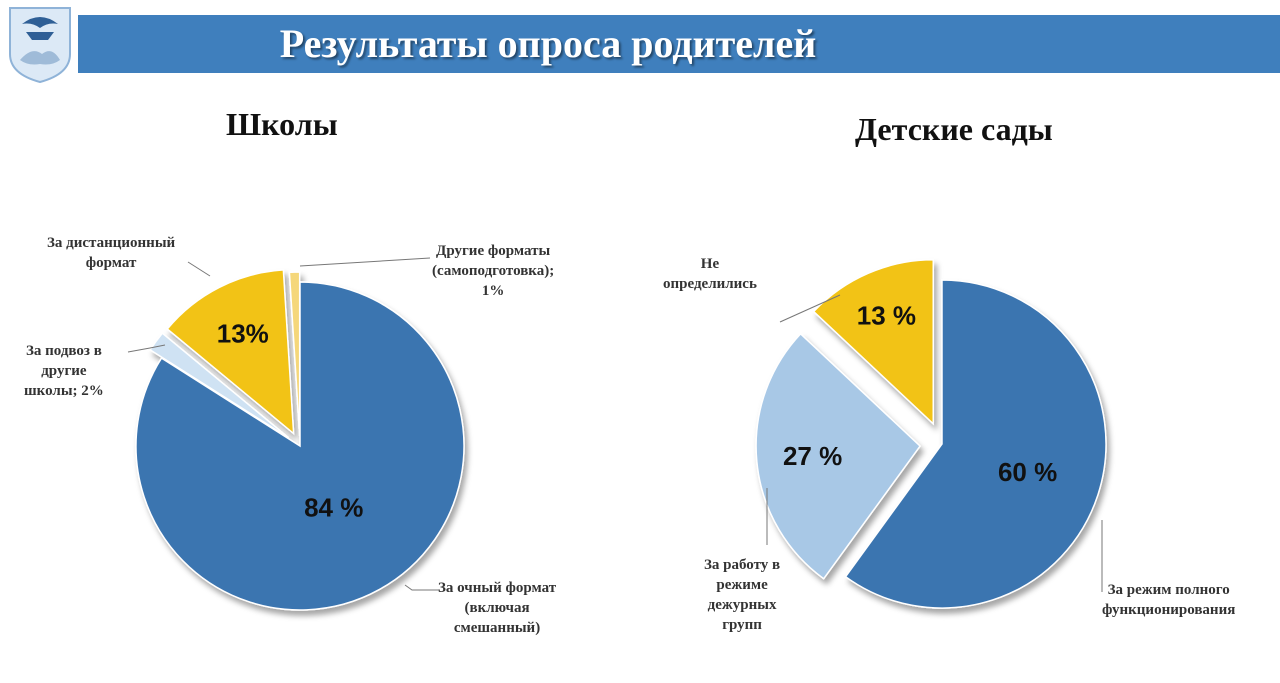 The image size is (1280, 683). I want to click on label-kg-full: За режим полного функционирования, so click(1169, 600).